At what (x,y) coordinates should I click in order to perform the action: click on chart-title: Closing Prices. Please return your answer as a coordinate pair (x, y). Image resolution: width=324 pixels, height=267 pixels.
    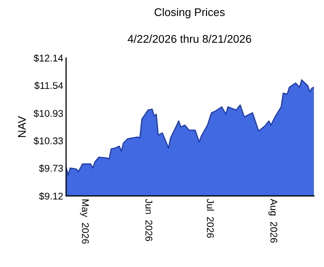
    Looking at the image, I should click on (189, 13).